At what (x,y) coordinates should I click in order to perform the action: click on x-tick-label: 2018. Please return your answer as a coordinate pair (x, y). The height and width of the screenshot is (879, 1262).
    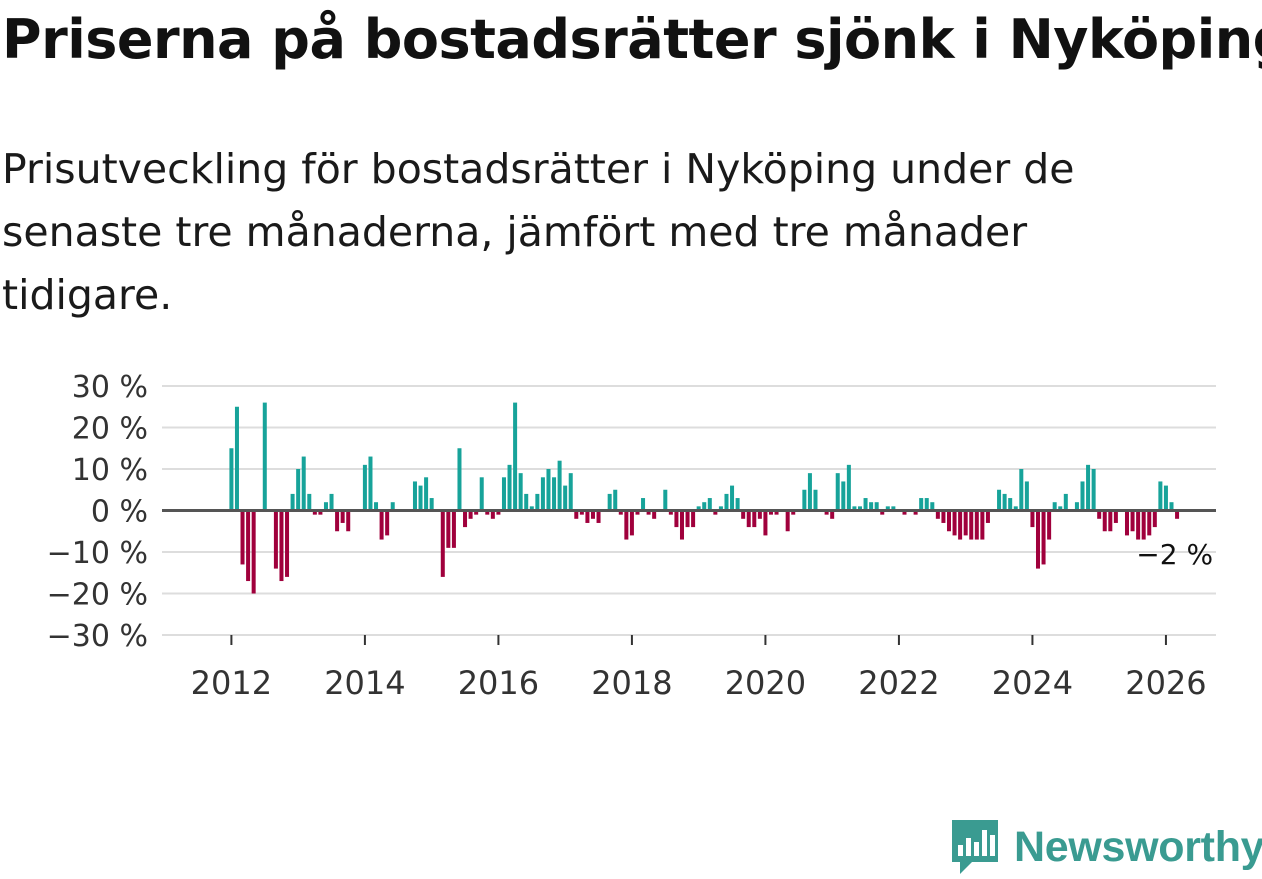
    Looking at the image, I should click on (631, 683).